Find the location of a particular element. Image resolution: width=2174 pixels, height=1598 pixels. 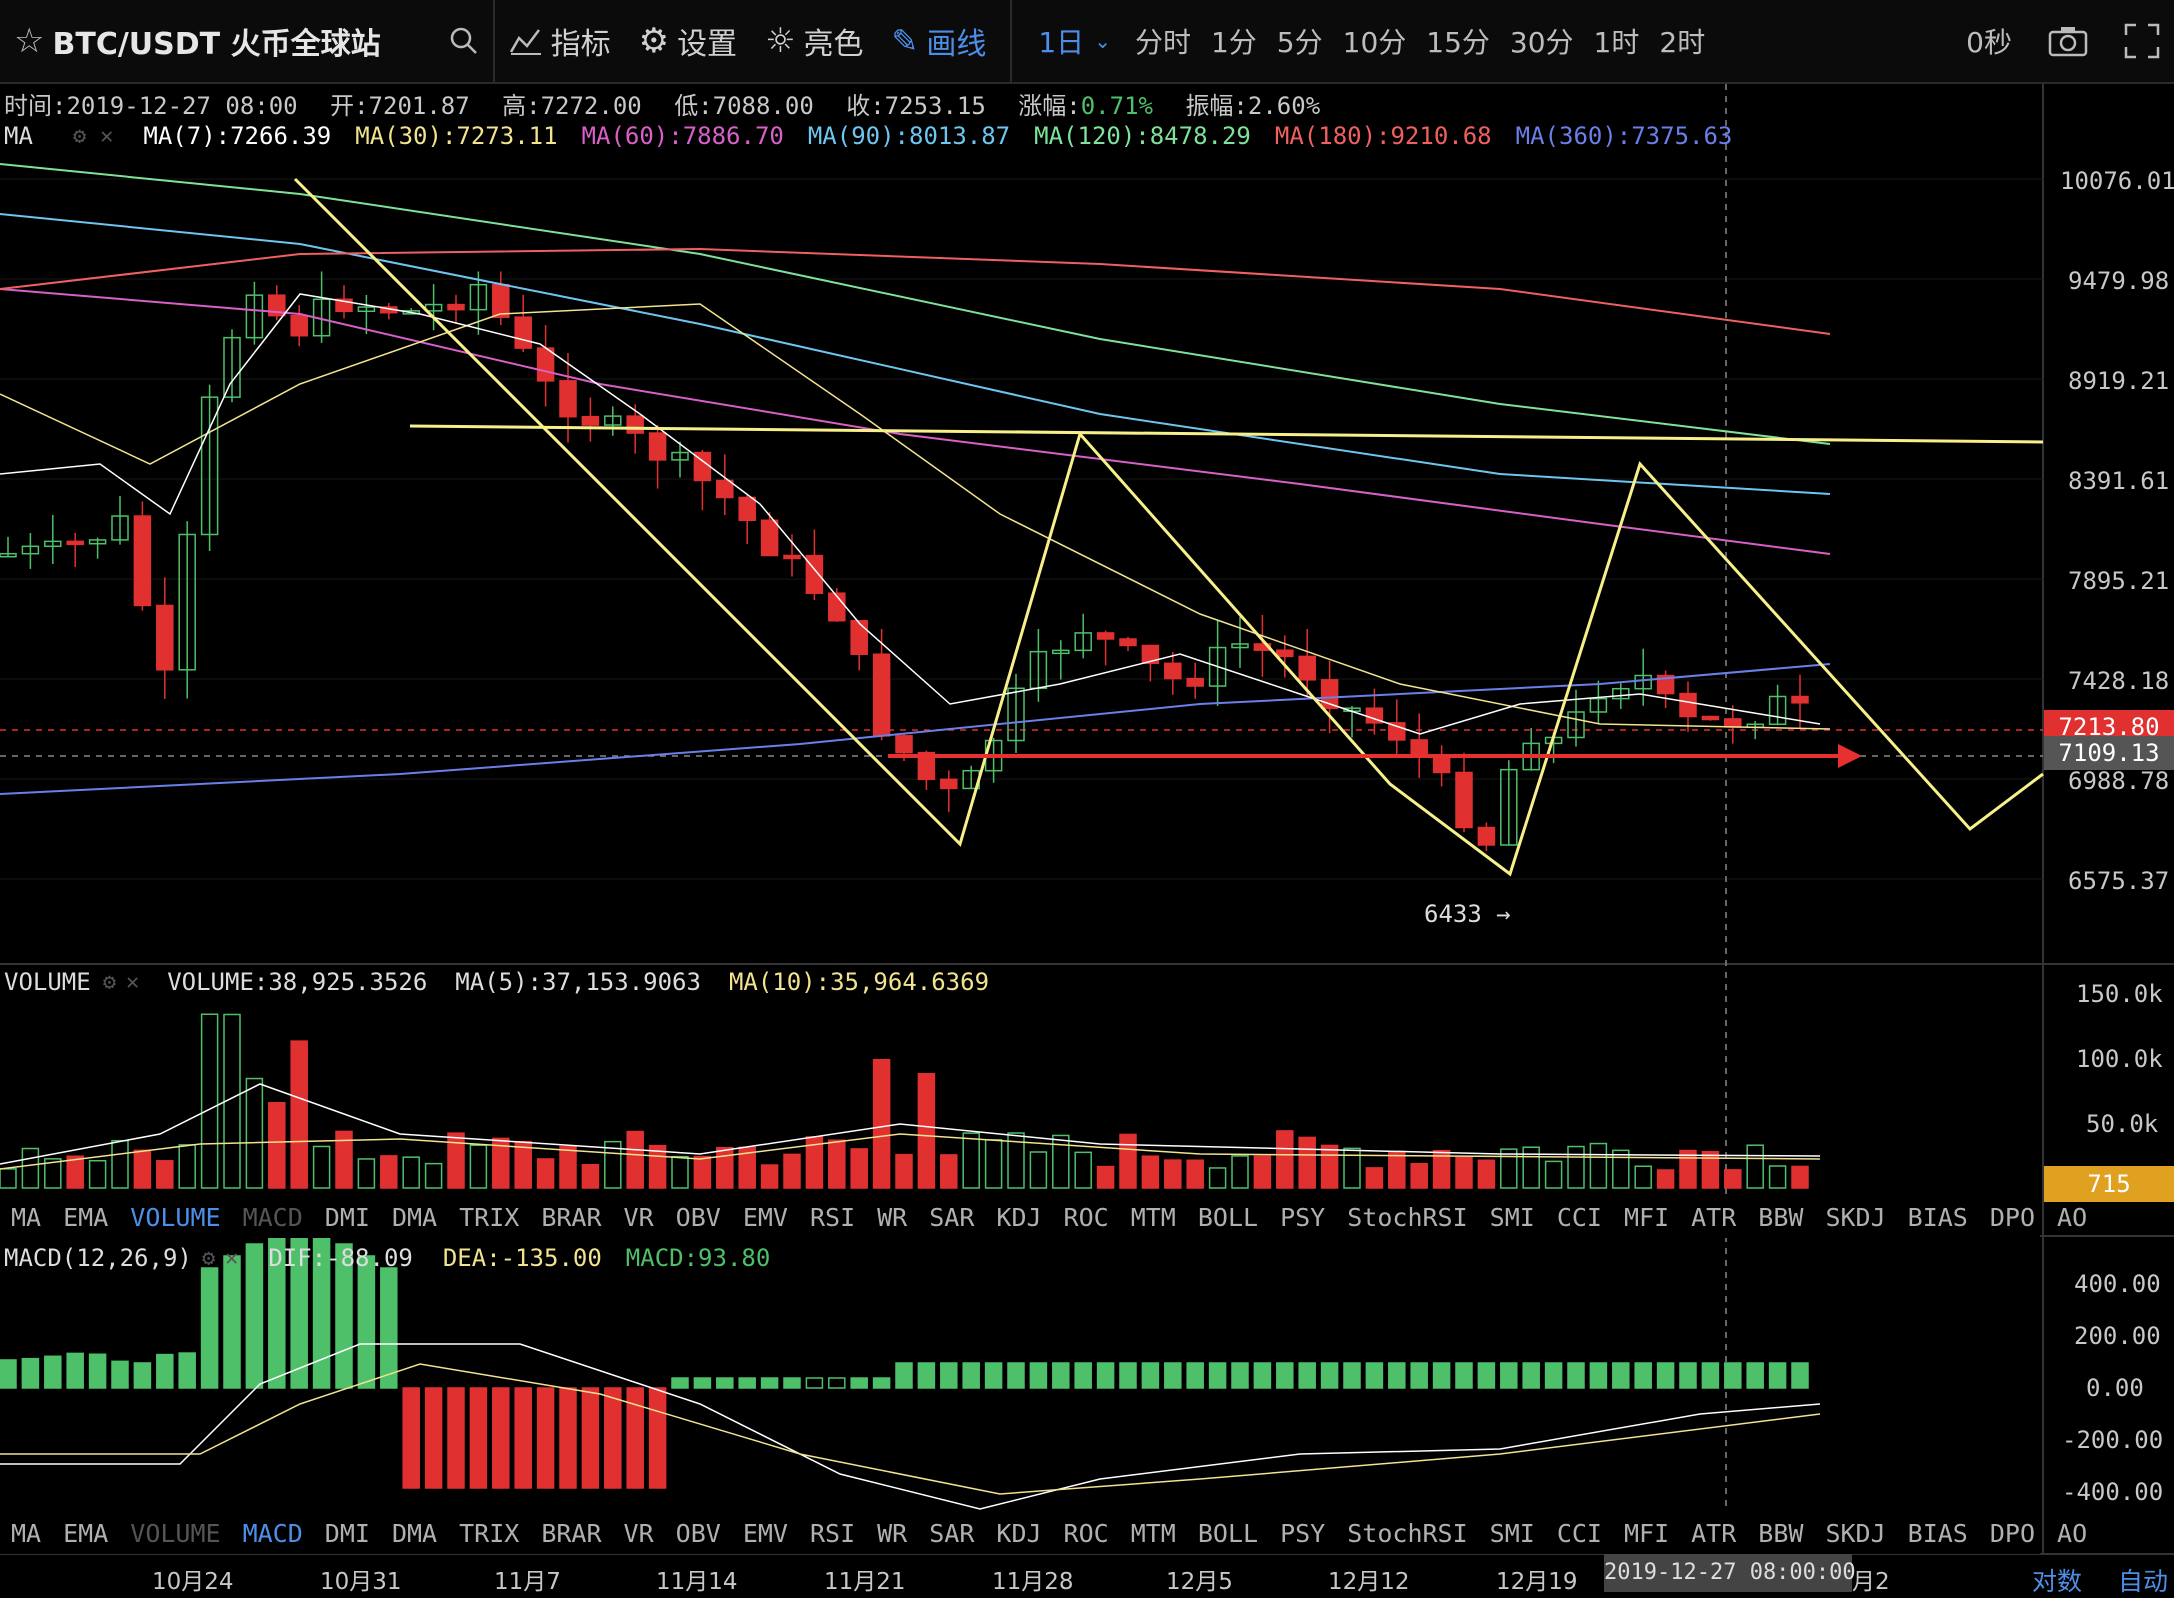

macd-settings-icon: ⚙ is located at coordinates (208, 1258).